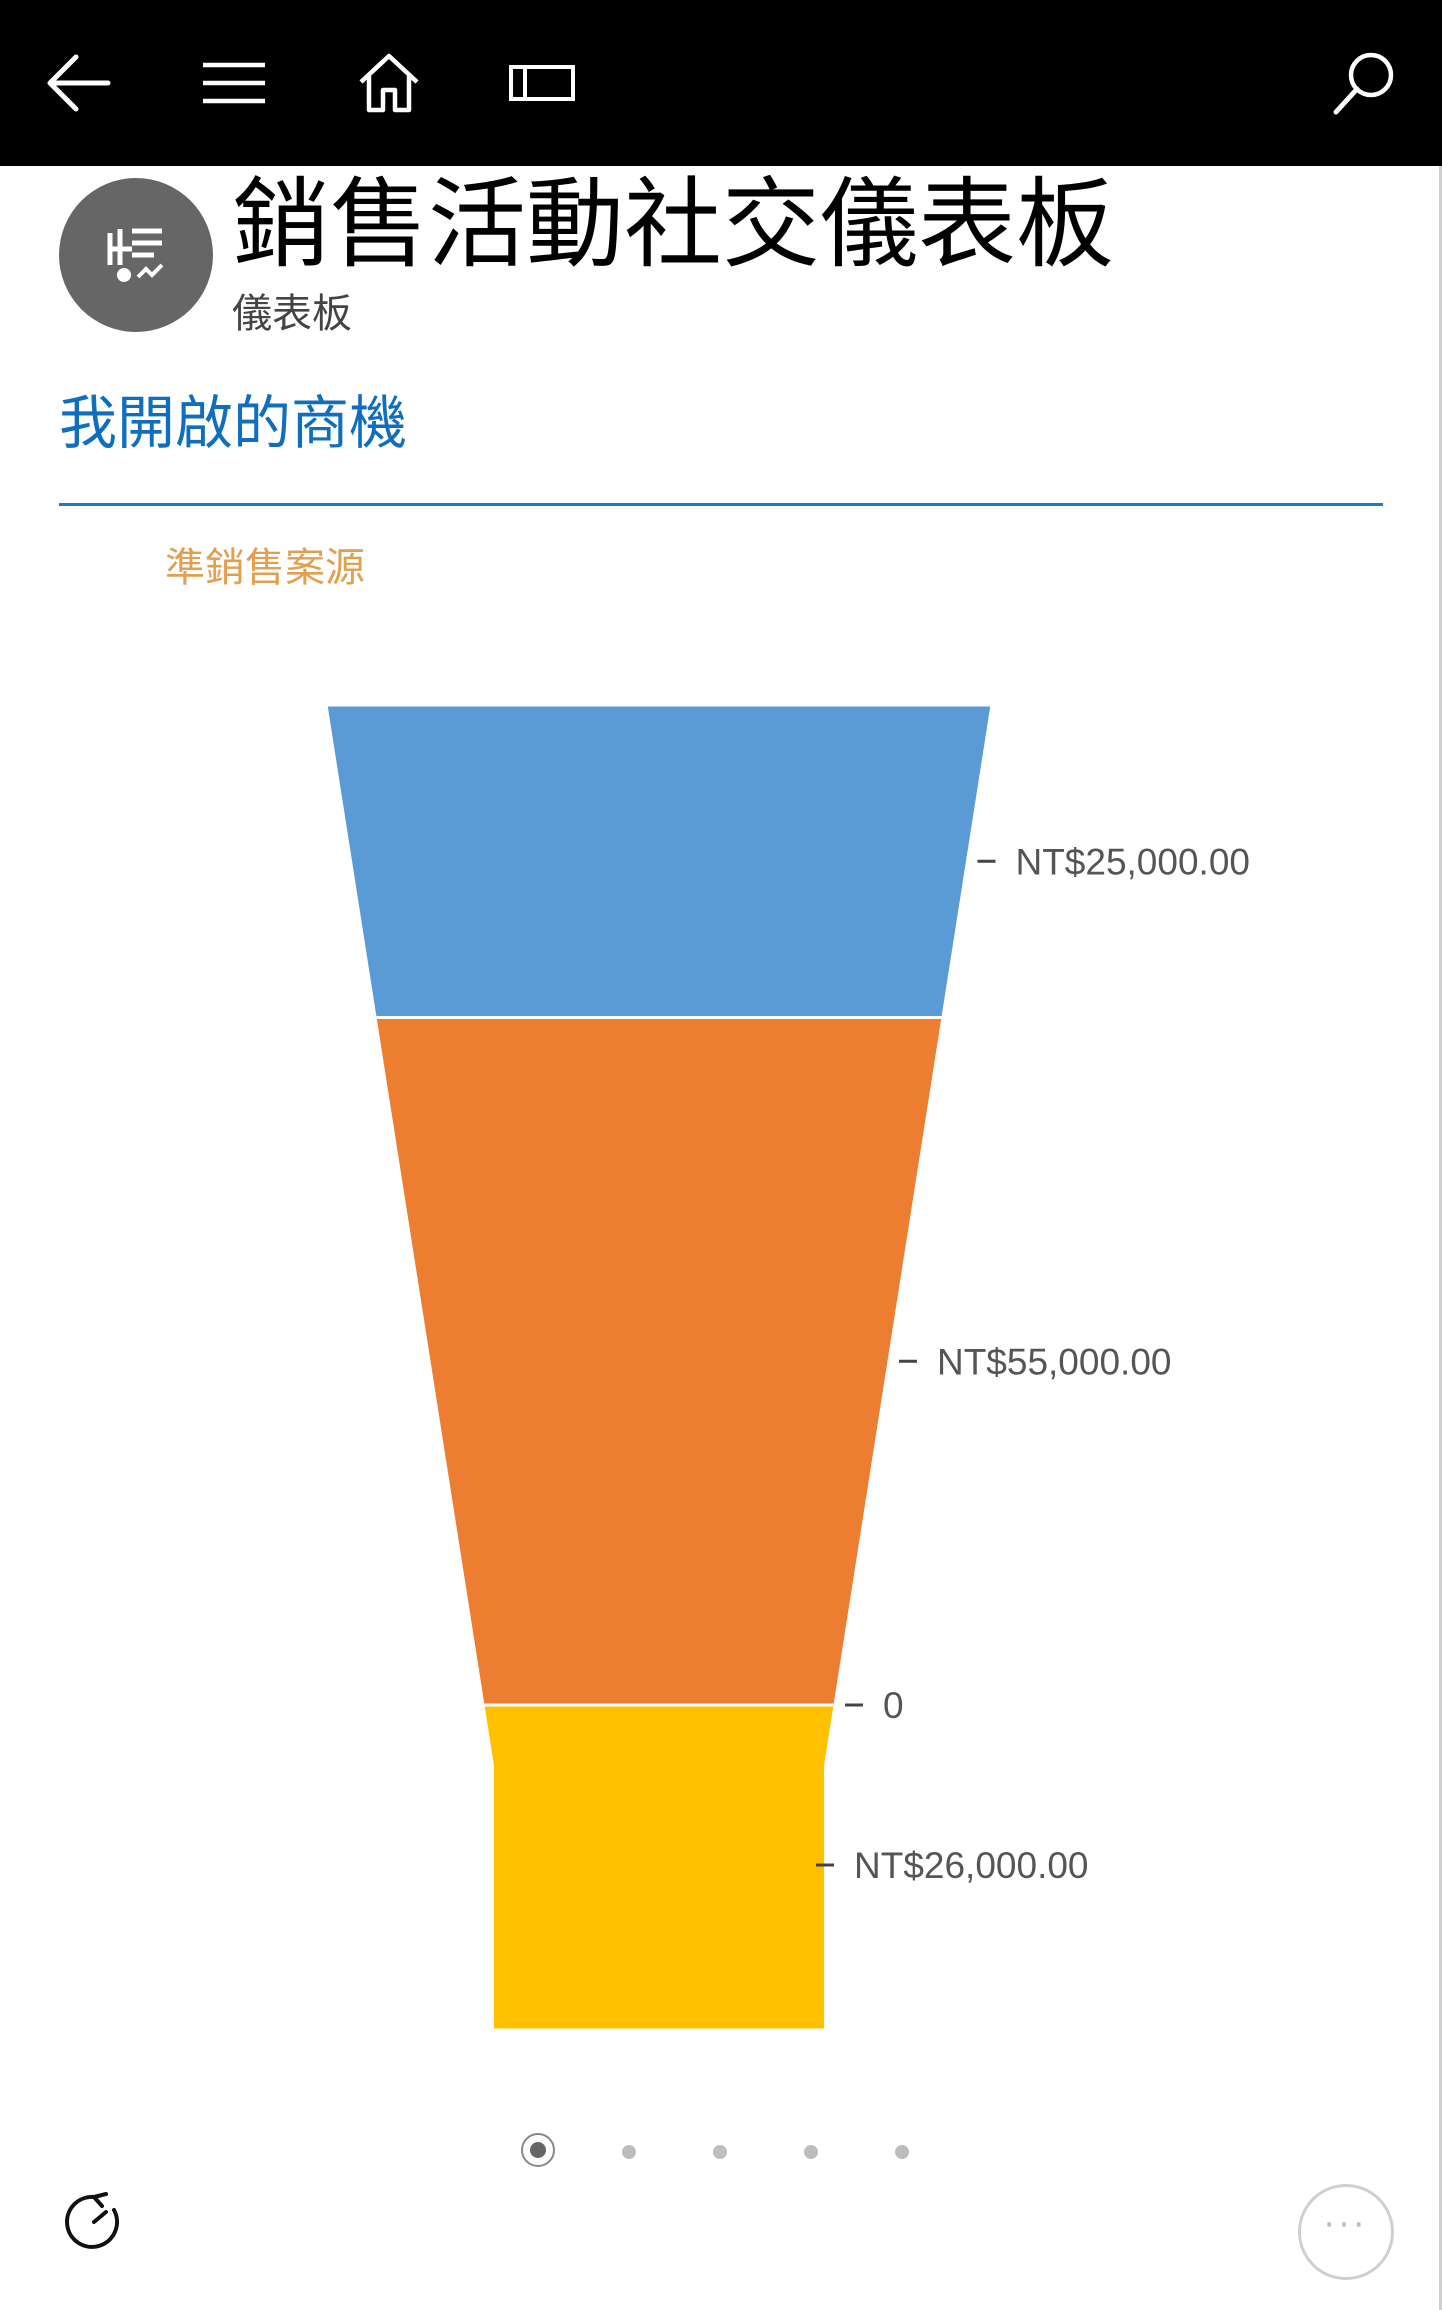 The height and width of the screenshot is (2310, 1442). I want to click on section-divider, so click(721, 504).